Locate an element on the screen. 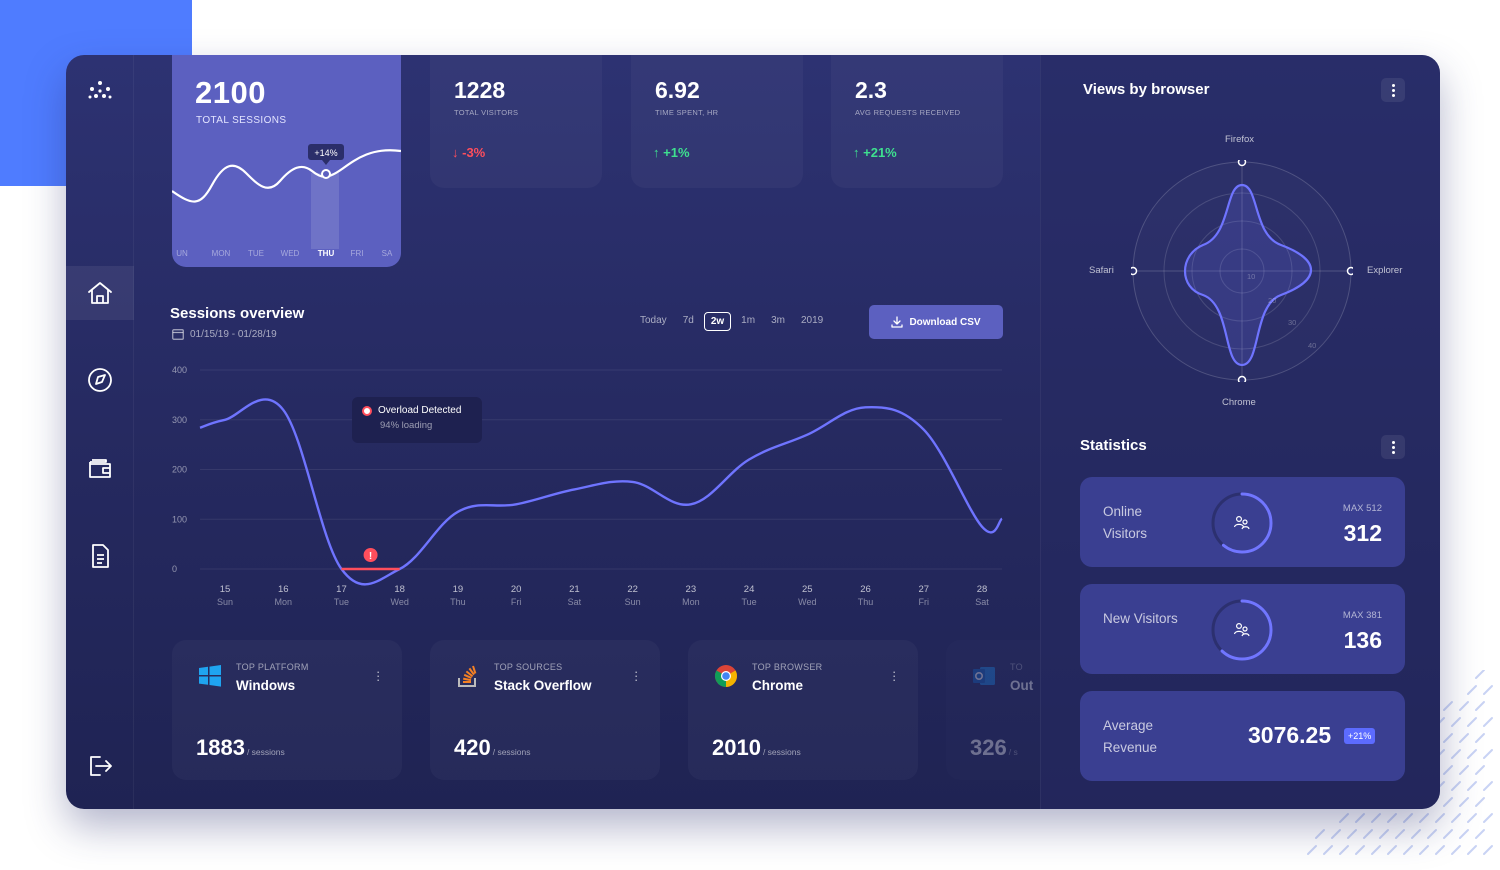 The image size is (1500, 870). arrow-up-icon: ↑ is located at coordinates (656, 152).